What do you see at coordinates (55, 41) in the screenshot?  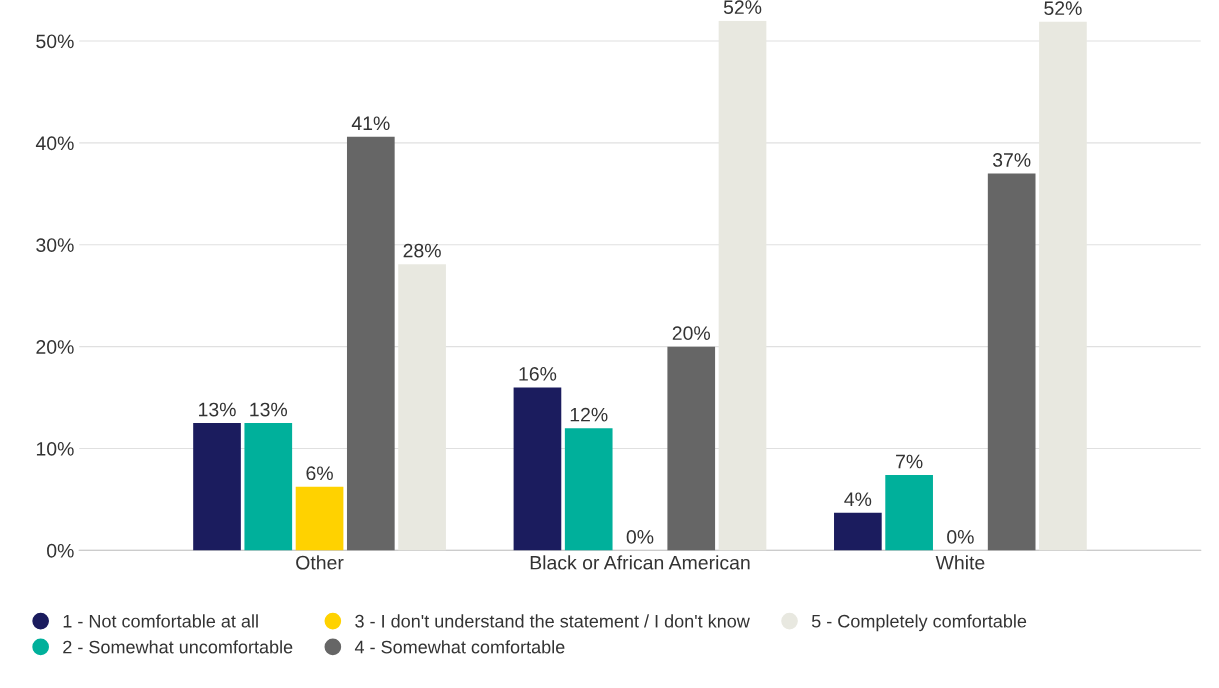 I see `y-tick-label: 50%` at bounding box center [55, 41].